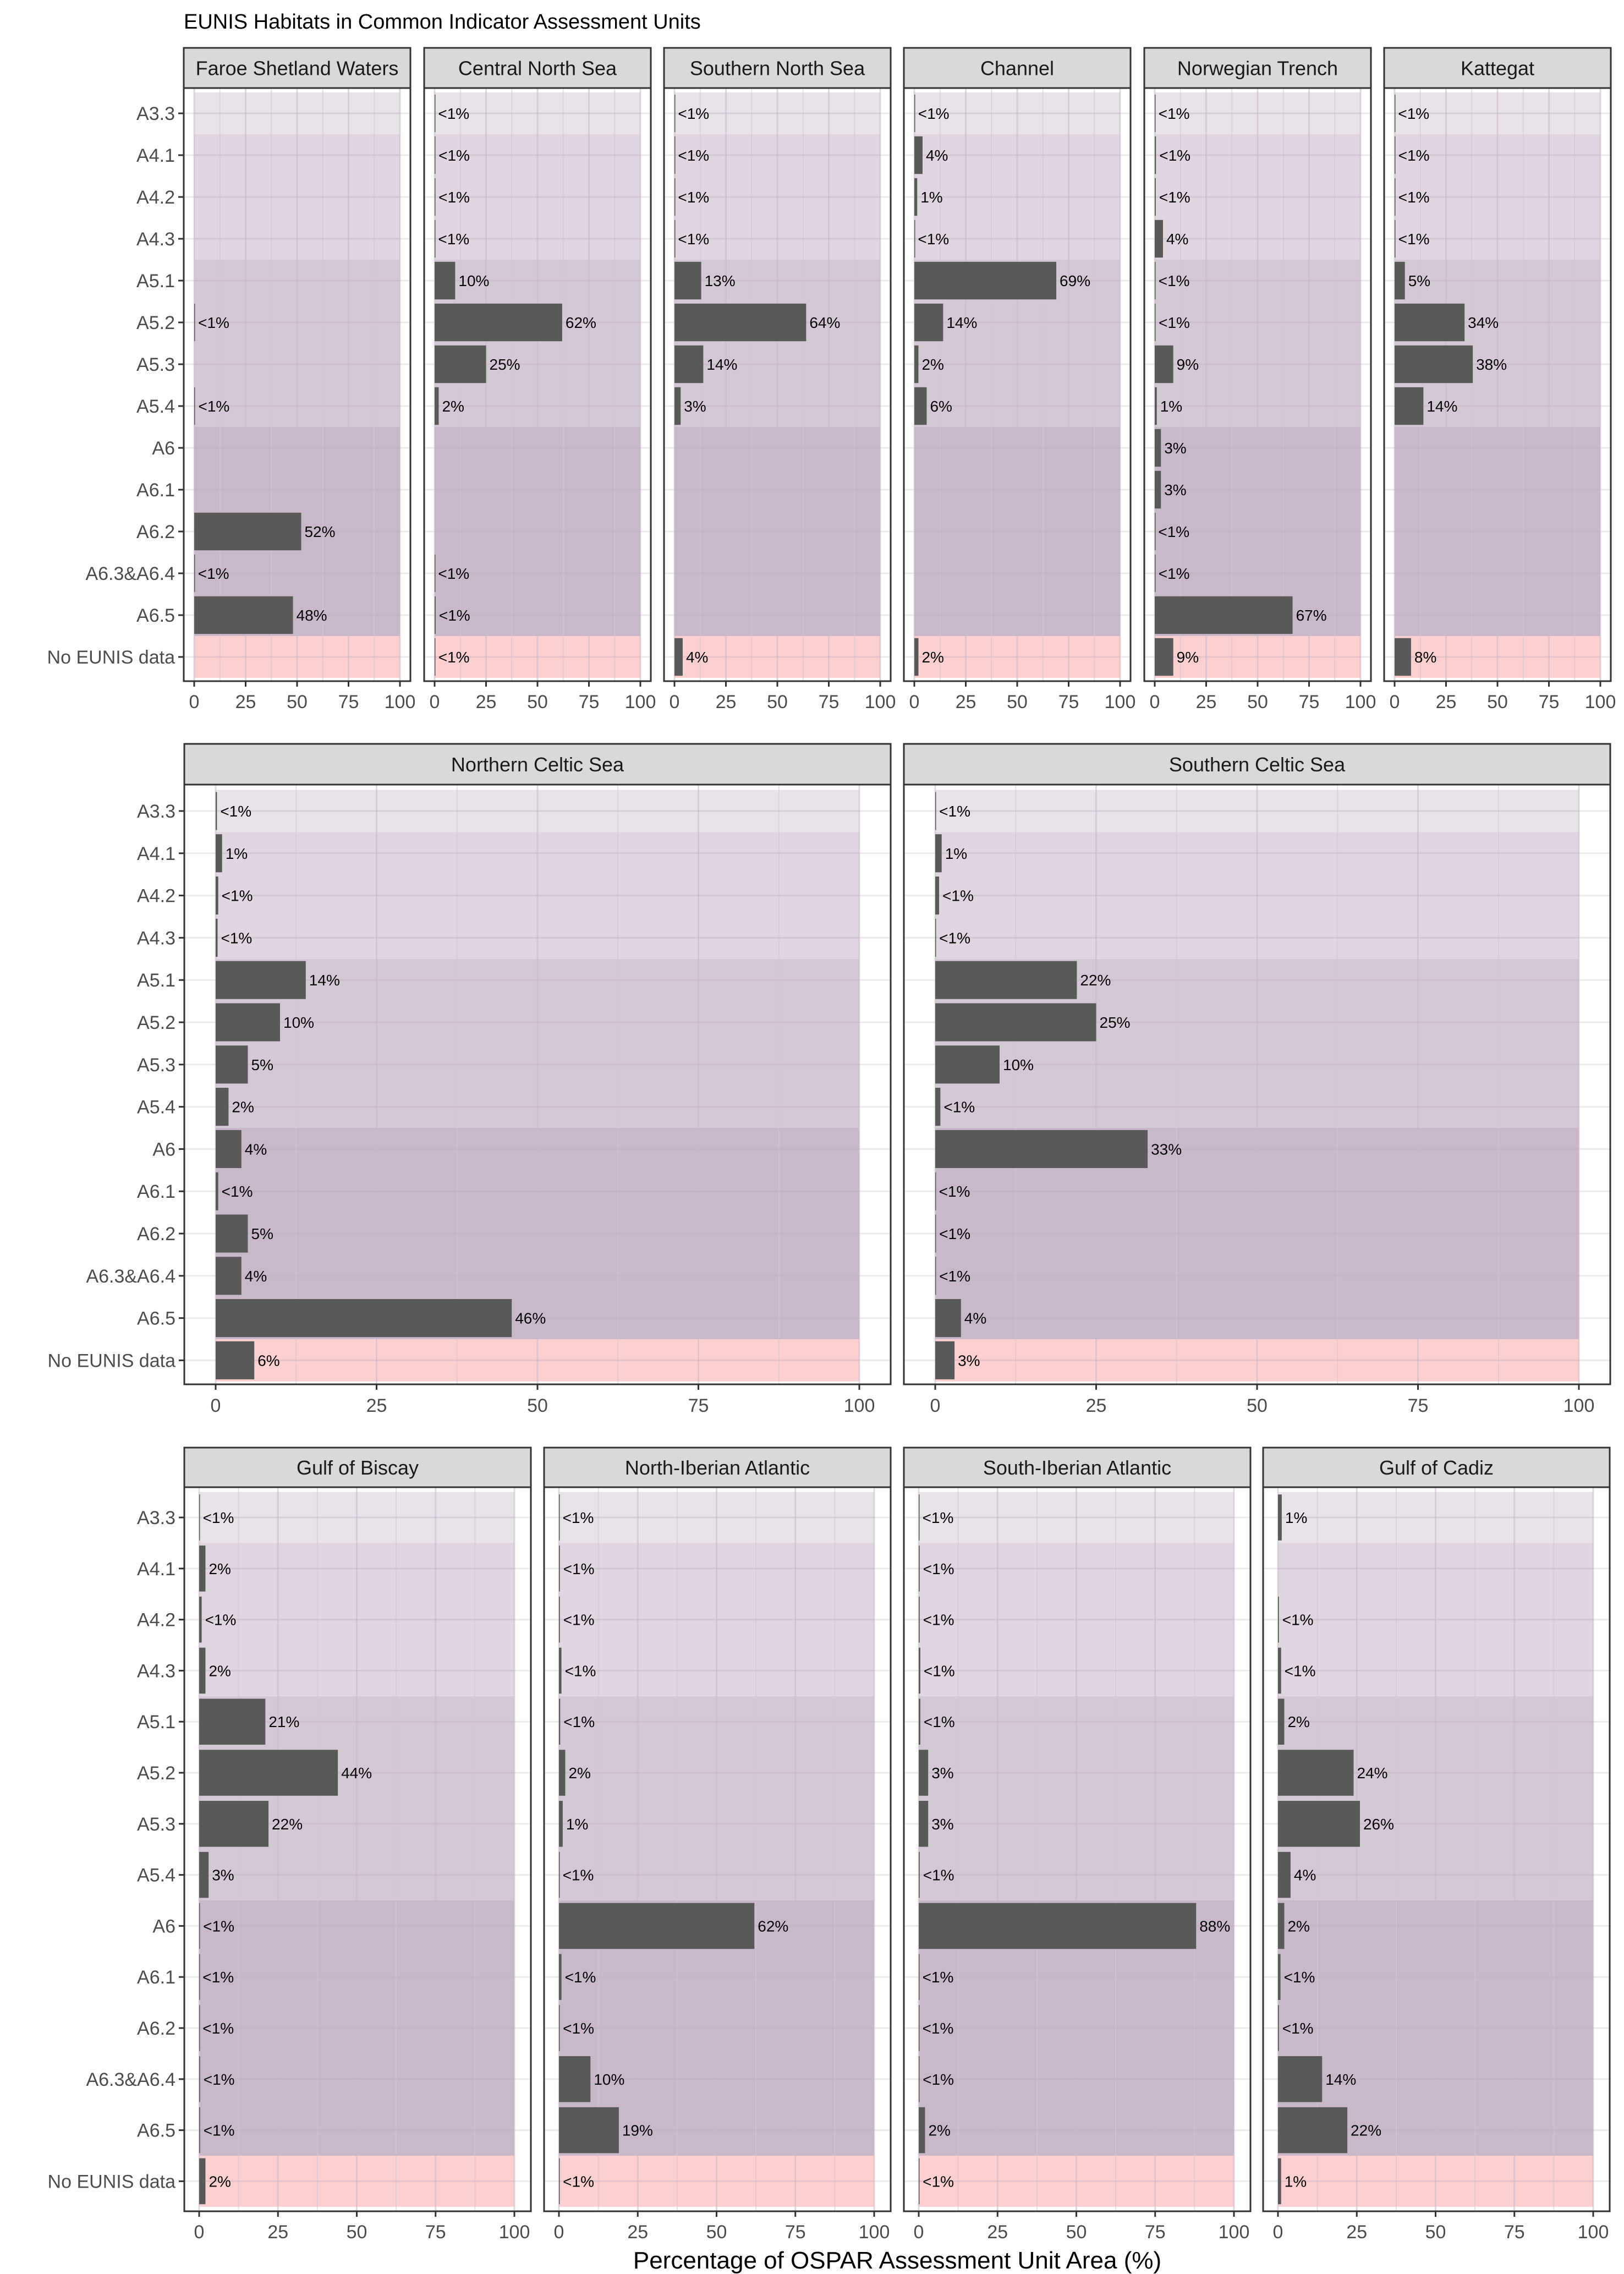 The width and height of the screenshot is (1624, 2274). I want to click on y-tick-label: A5.1, so click(155, 281).